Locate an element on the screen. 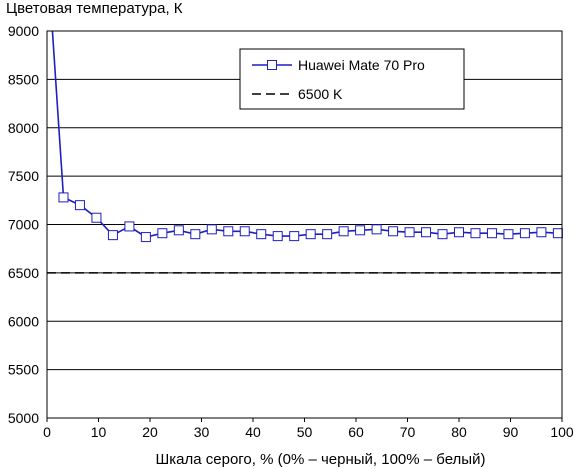  y-tick-label: 5000 is located at coordinates (23, 418).